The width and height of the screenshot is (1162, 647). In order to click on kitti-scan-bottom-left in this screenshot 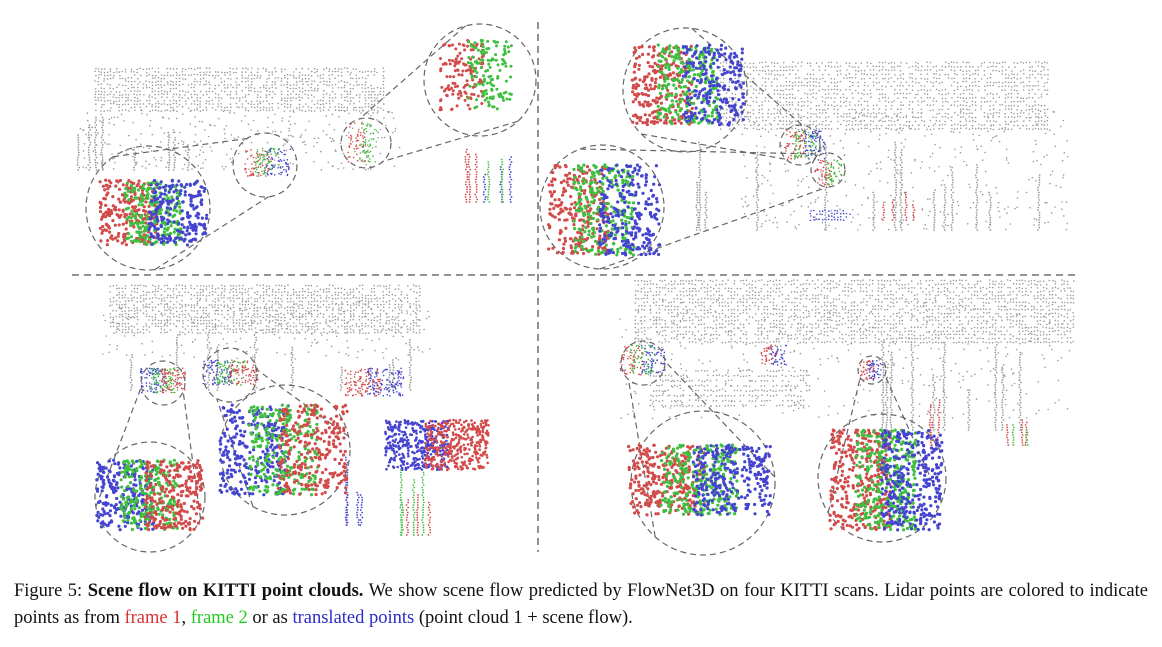, I will do `click(292, 418)`.